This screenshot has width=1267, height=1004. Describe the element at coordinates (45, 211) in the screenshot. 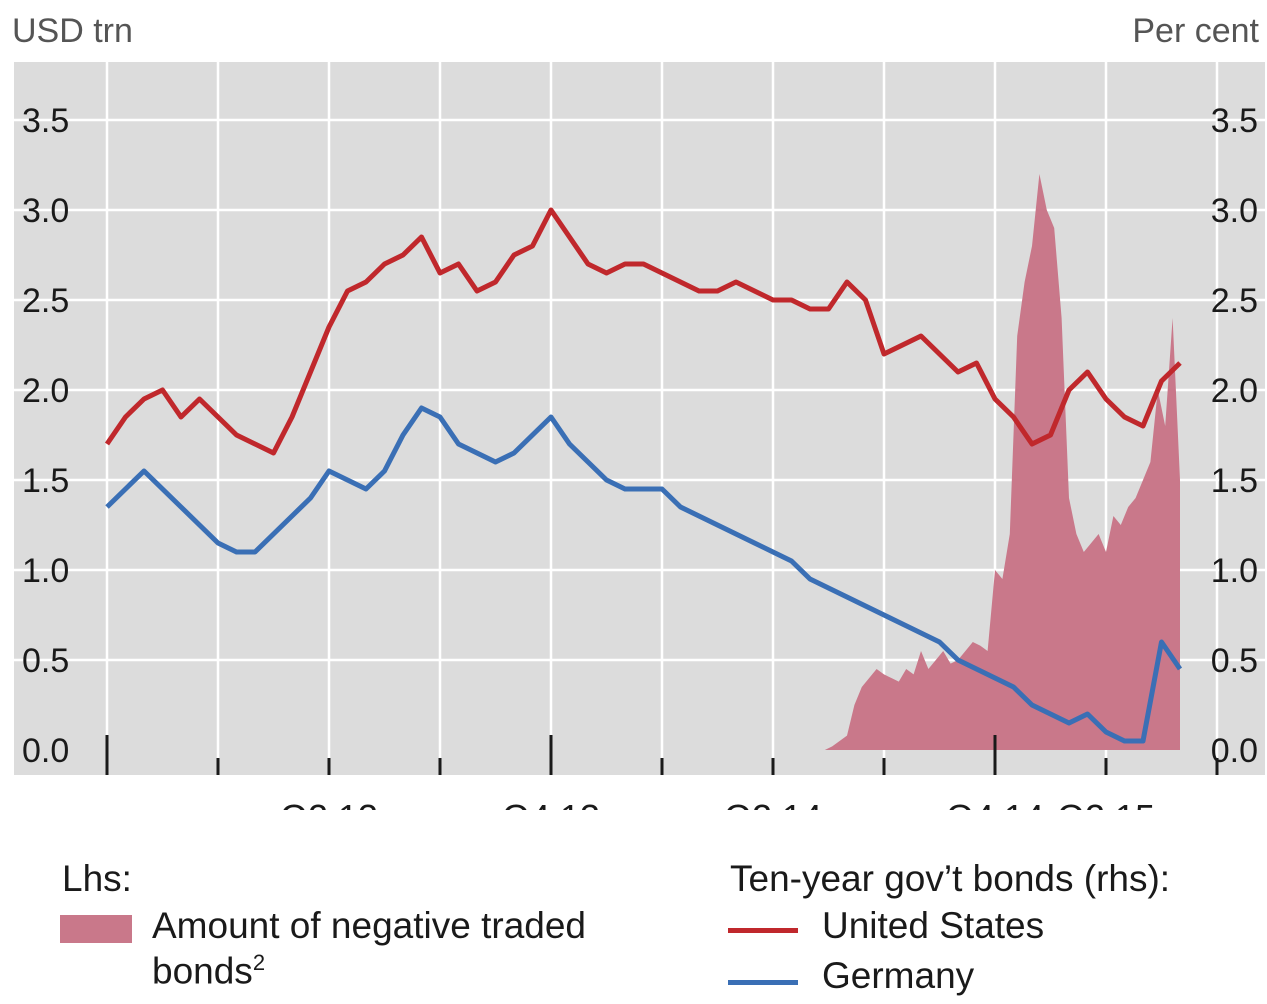

I see `y-left-tick-label: 3.0` at that location.